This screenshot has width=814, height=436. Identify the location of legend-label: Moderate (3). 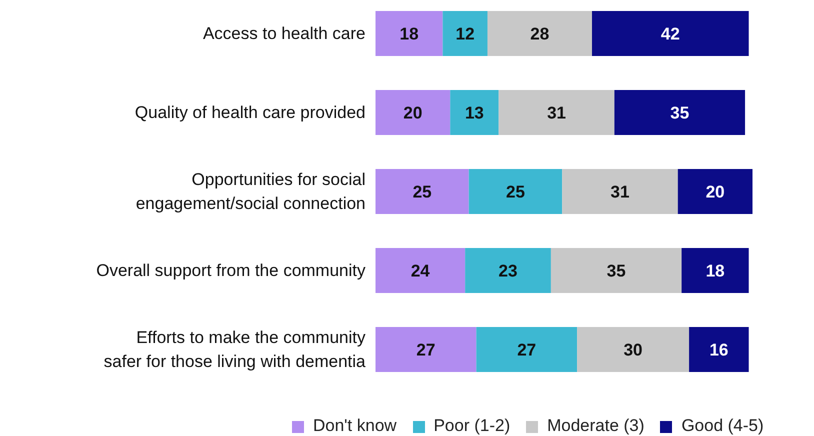
(595, 426).